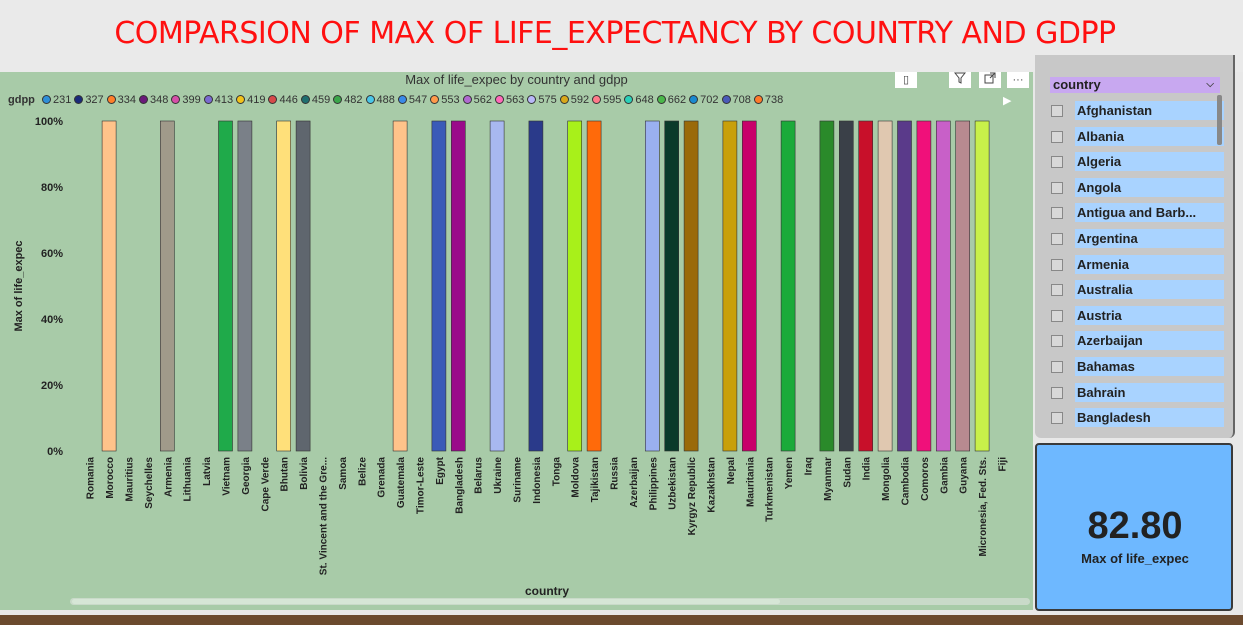 This screenshot has width=1243, height=625. Describe the element at coordinates (477, 100) in the screenshot. I see `legend-item: 562` at that location.